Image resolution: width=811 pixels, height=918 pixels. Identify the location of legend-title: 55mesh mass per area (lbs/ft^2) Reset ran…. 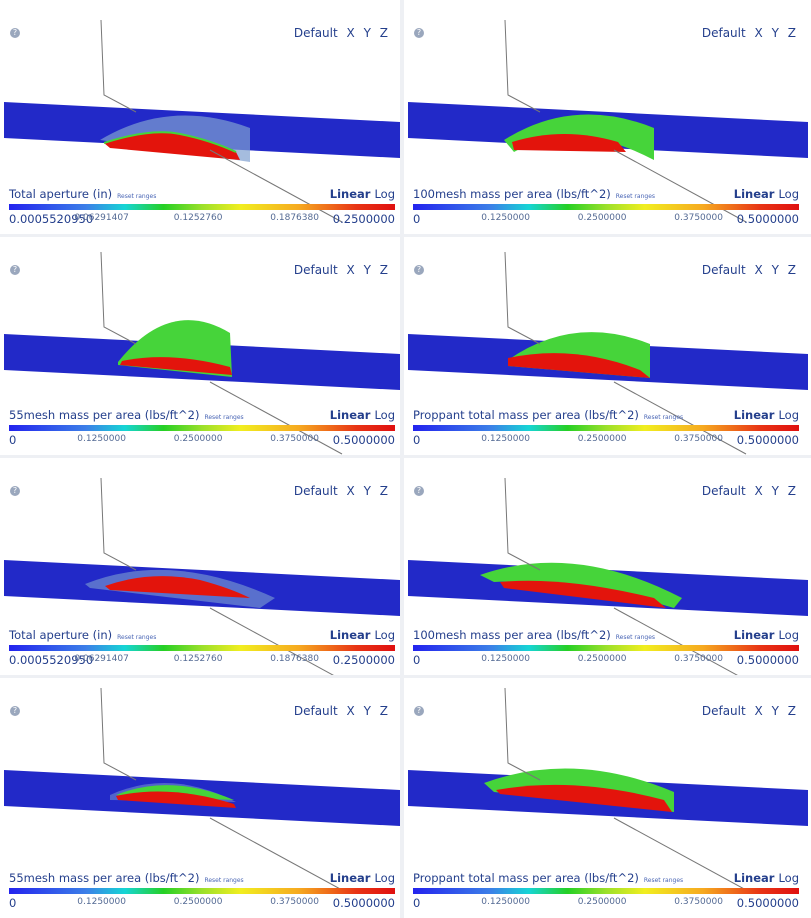
(126, 878).